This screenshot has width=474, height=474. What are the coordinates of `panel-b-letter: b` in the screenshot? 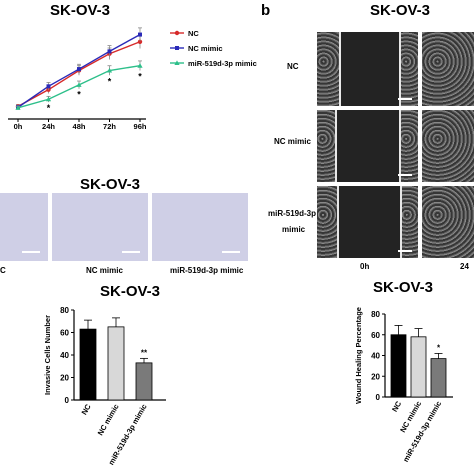 It's located at (266, 10).